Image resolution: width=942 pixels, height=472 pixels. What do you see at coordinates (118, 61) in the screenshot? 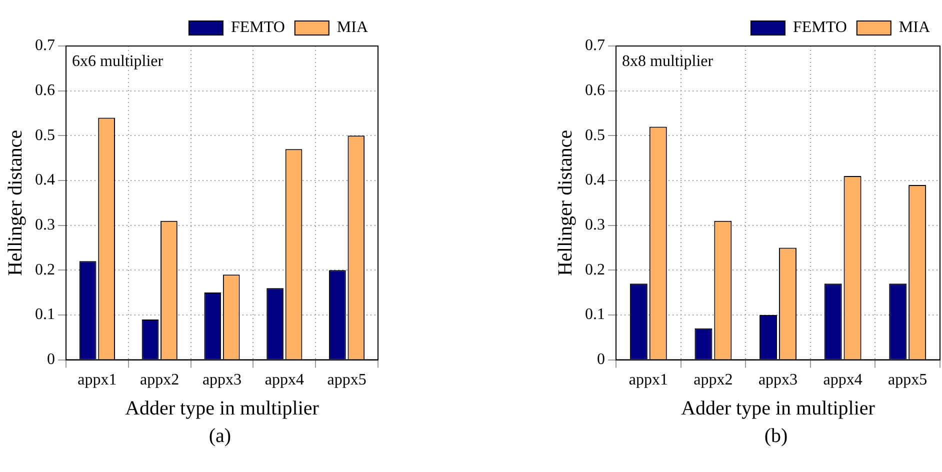
I see `annotation: 6x6 multiplier` at bounding box center [118, 61].